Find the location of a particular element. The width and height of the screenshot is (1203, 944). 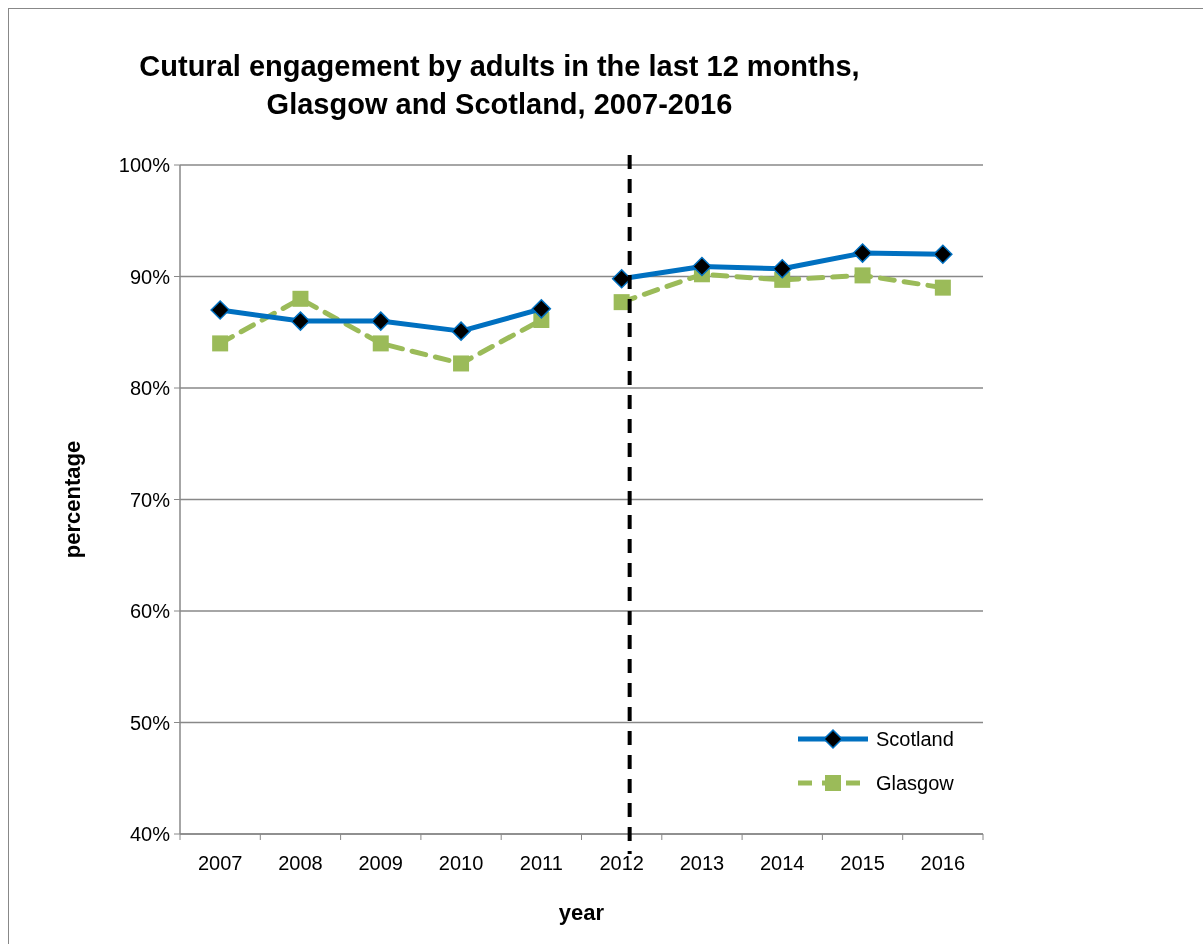

y-tick-label: 80% is located at coordinates (150, 388).